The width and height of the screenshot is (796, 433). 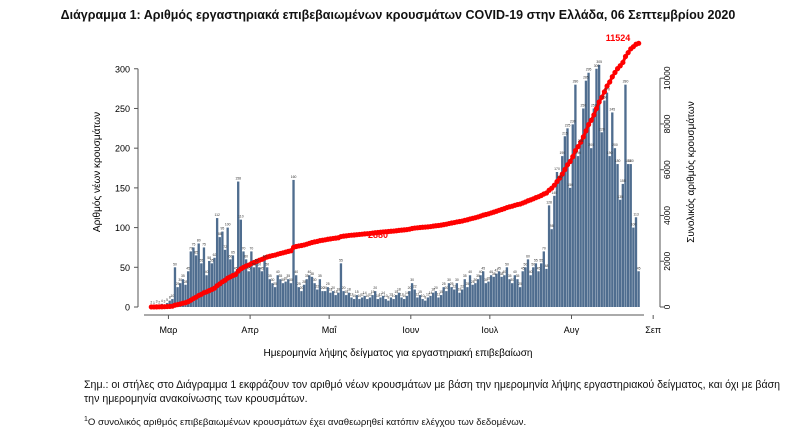 What do you see at coordinates (378, 235) in the screenshot?
I see `annotation-2880: 2880` at bounding box center [378, 235].